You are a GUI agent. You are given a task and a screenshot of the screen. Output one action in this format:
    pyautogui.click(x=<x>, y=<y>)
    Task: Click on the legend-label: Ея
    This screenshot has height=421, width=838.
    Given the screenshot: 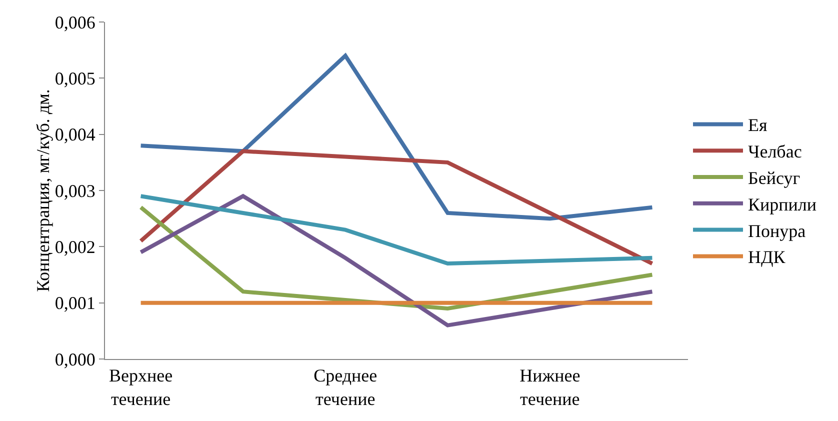 What is the action you would take?
    pyautogui.click(x=758, y=125)
    